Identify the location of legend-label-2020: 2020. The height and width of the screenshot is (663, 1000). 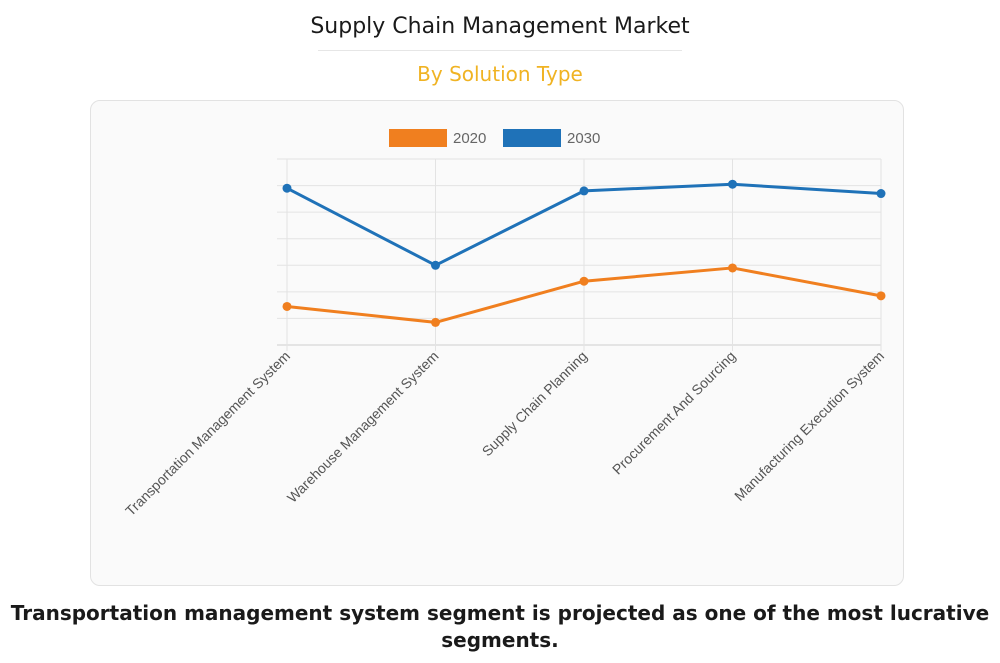
(469, 138).